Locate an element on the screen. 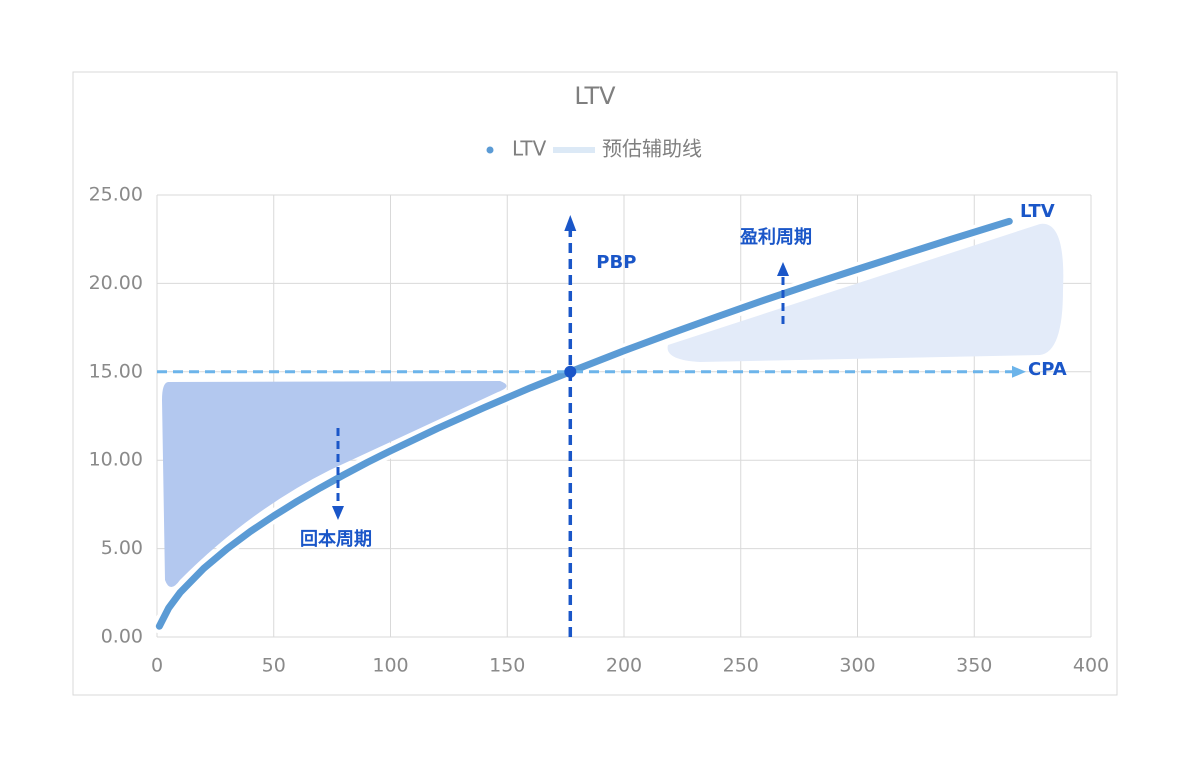  reference-label: PBP is located at coordinates (616, 262).